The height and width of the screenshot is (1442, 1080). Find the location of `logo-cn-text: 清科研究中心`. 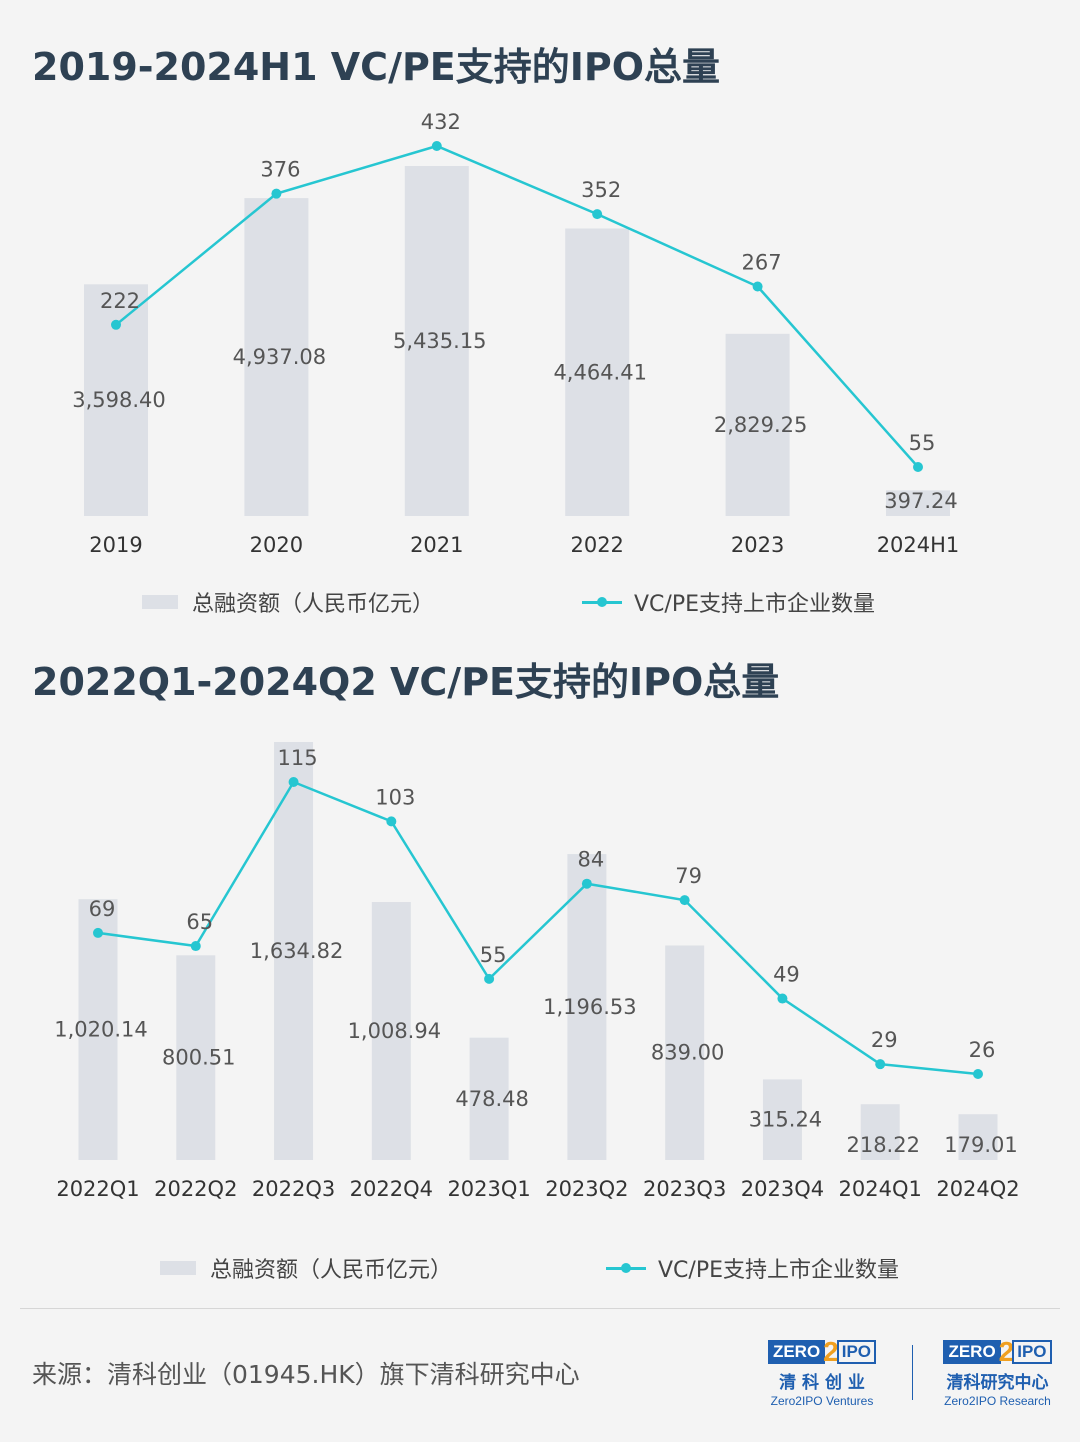

logo-cn-text: 清科研究中心 is located at coordinates (997, 1383).